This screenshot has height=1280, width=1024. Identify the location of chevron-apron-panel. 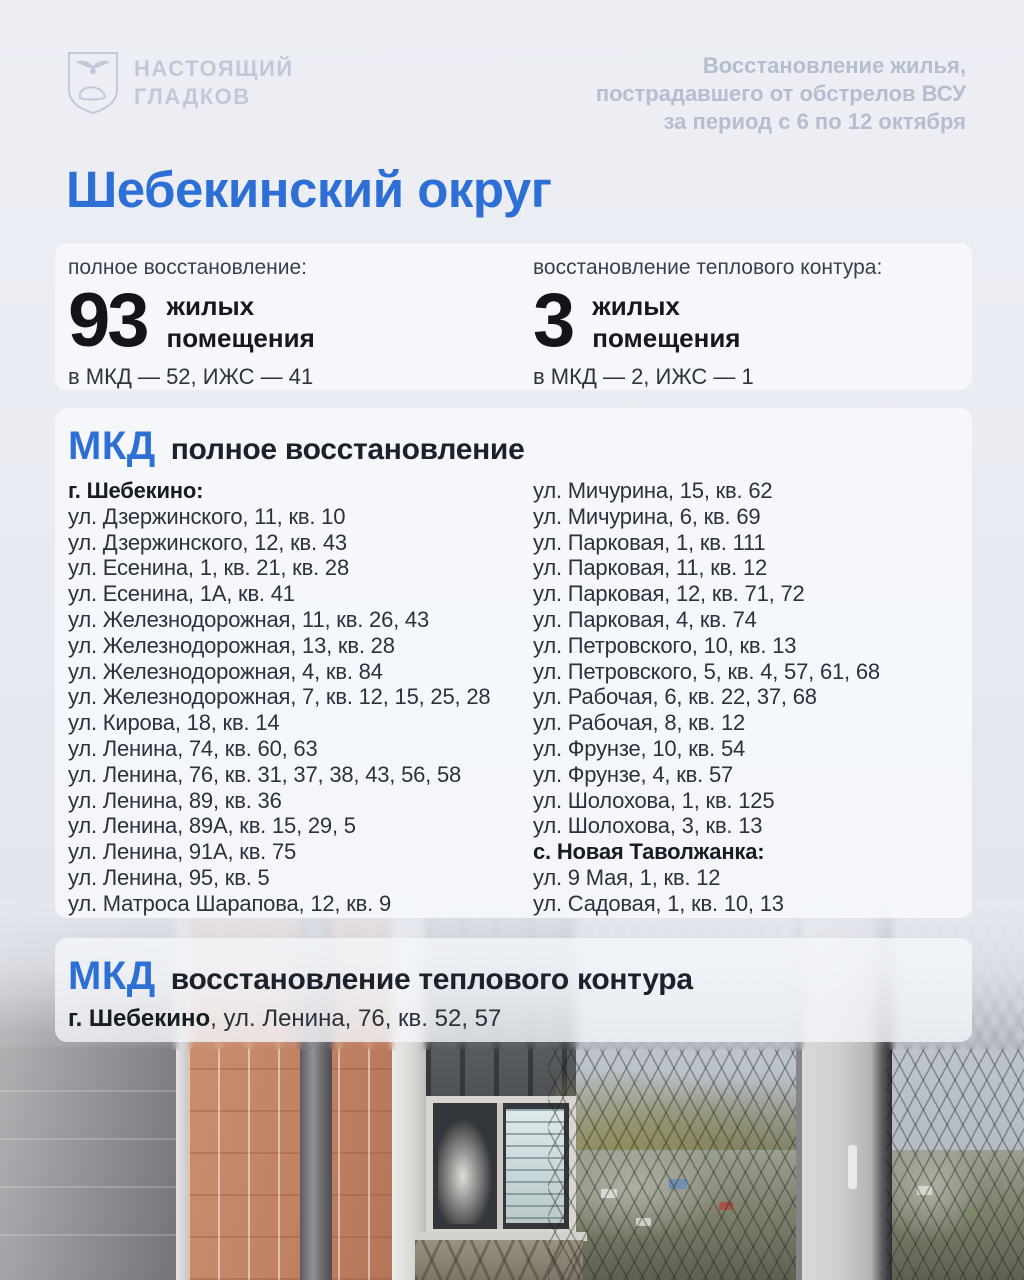
(499, 1260).